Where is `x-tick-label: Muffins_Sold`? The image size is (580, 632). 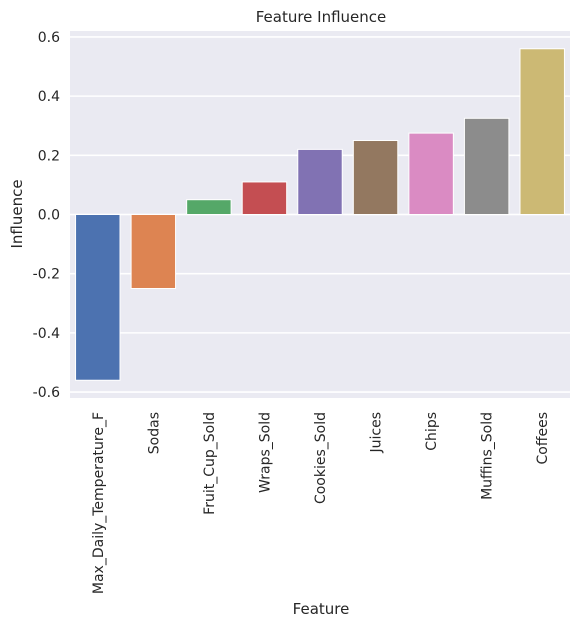
x-tick-label: Muffins_Sold is located at coordinates (488, 456).